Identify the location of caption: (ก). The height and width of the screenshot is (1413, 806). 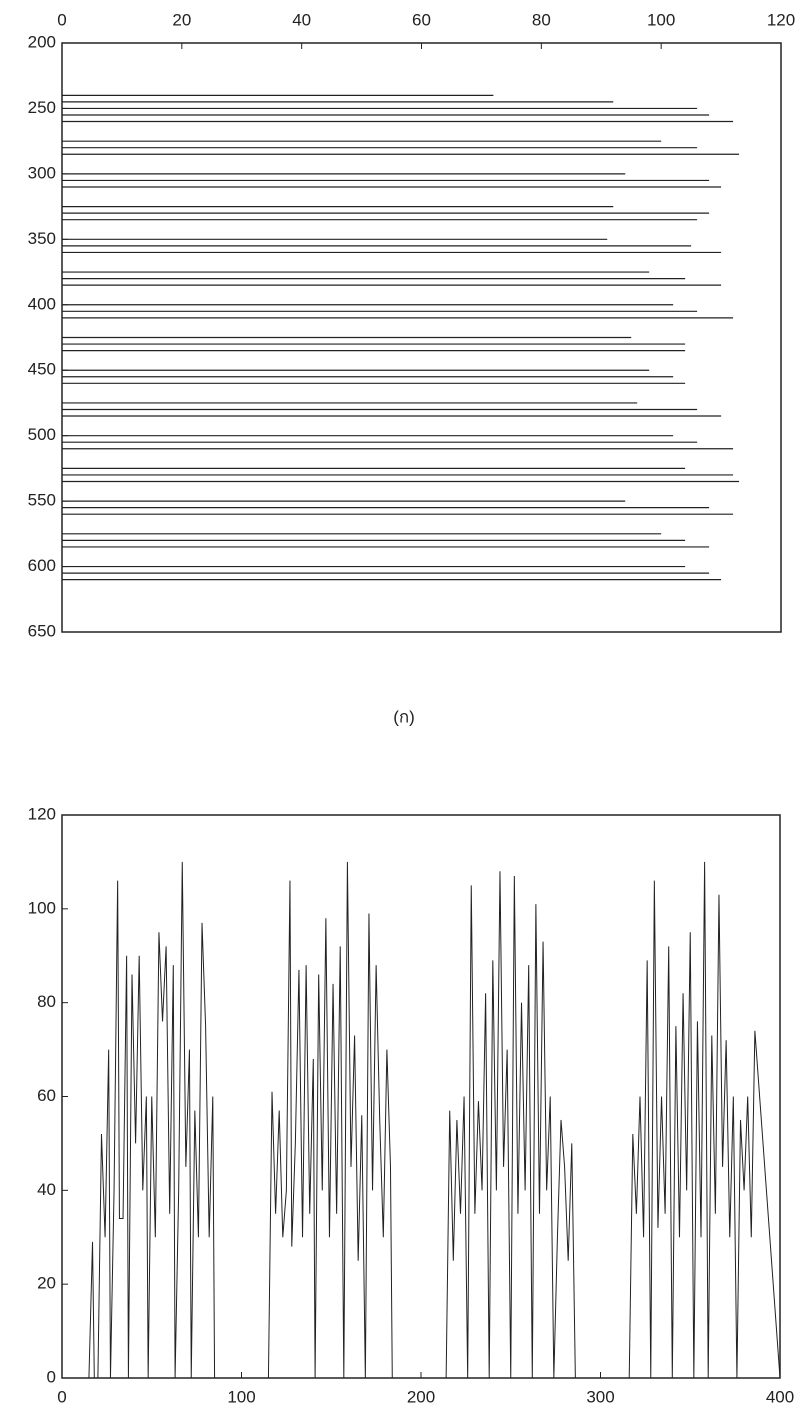
(404, 716).